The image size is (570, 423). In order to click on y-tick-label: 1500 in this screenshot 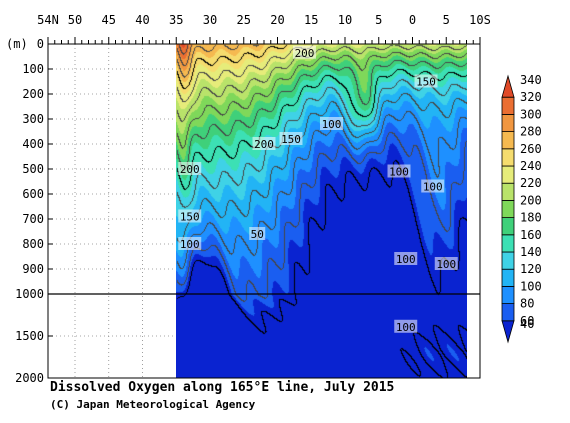, I will do `click(29, 336)`.